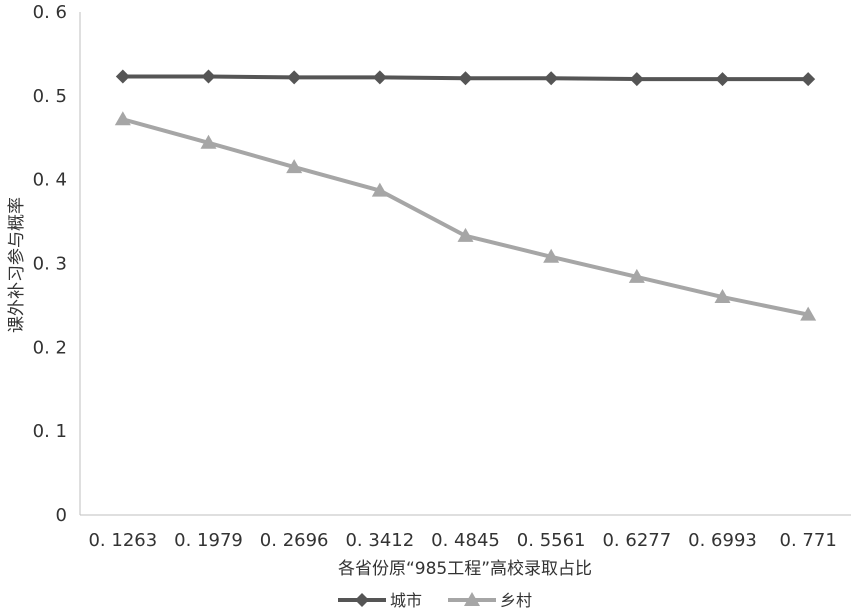 The image size is (851, 611). What do you see at coordinates (61, 515) in the screenshot?
I see `y-tick-label: 0` at bounding box center [61, 515].